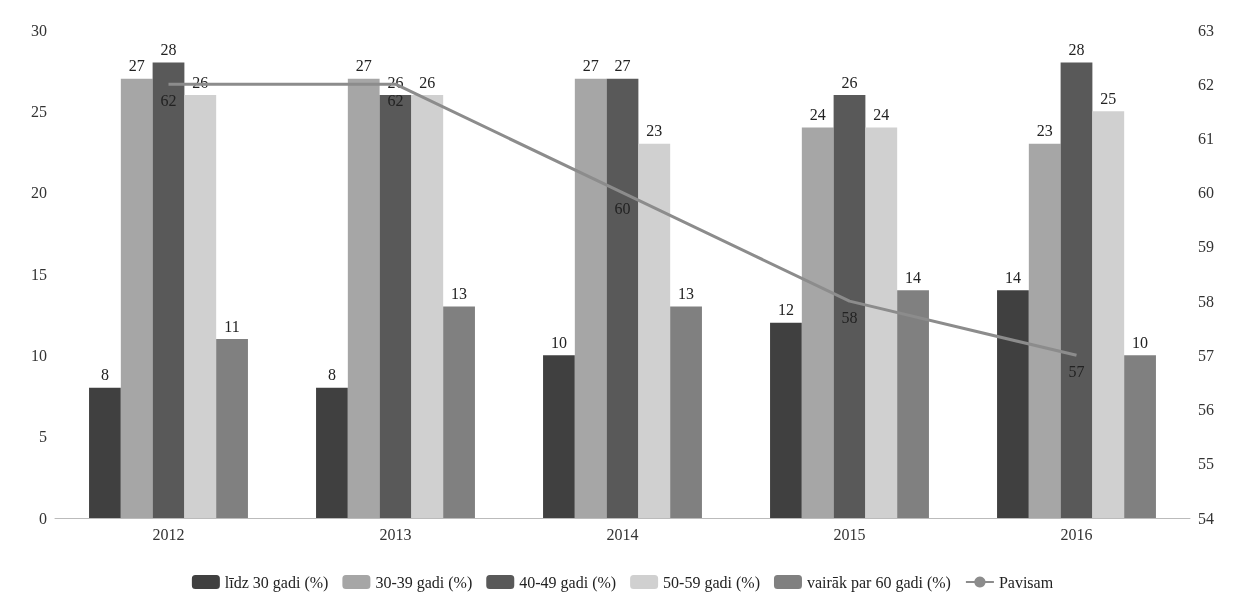 The width and height of the screenshot is (1245, 603). Describe the element at coordinates (43, 437) in the screenshot. I see `y-tick-label: 5` at that location.